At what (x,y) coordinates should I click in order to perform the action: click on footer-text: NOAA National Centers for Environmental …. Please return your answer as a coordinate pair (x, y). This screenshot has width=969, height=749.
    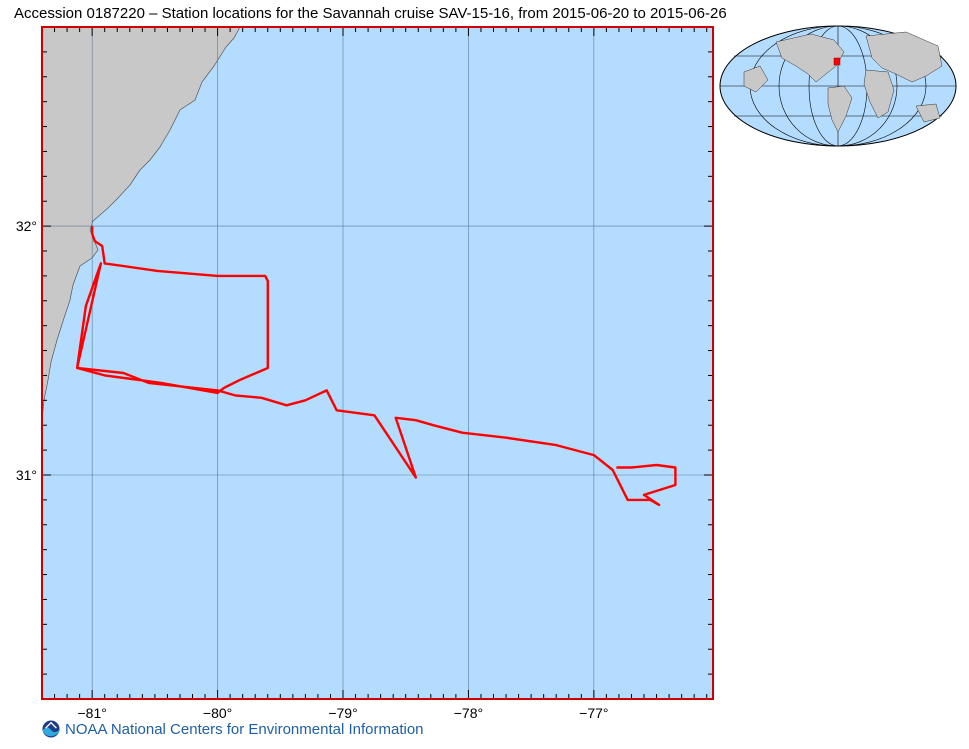
    Looking at the image, I should click on (244, 729).